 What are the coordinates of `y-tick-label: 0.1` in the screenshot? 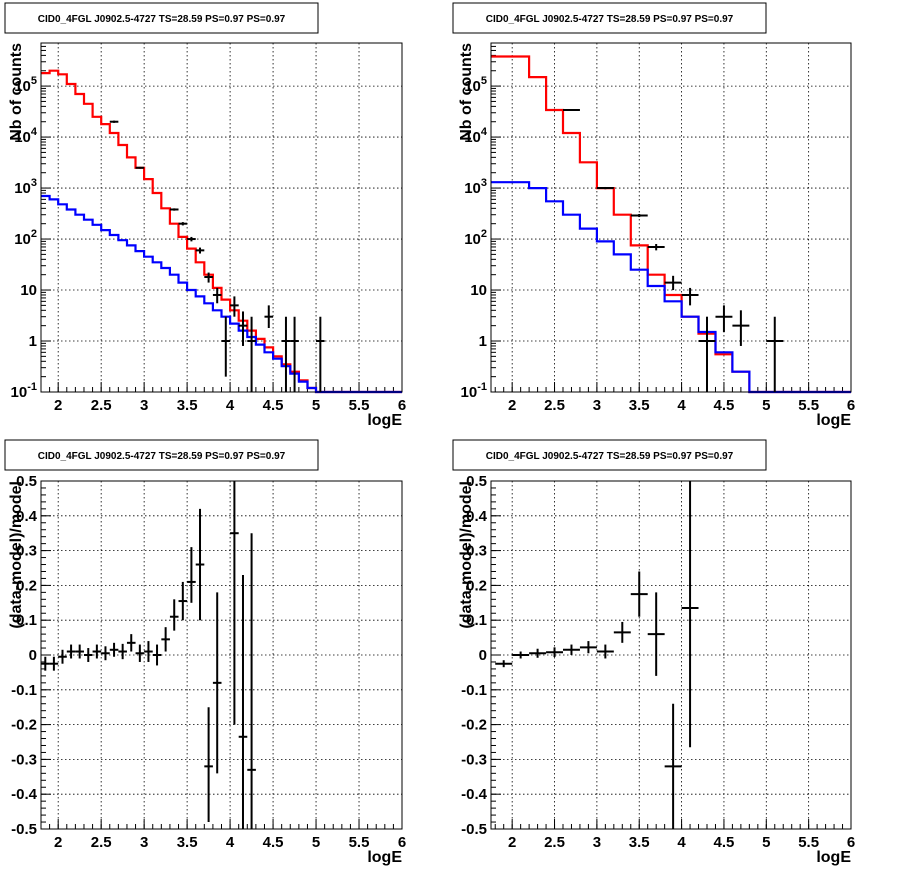 It's located at (476, 620).